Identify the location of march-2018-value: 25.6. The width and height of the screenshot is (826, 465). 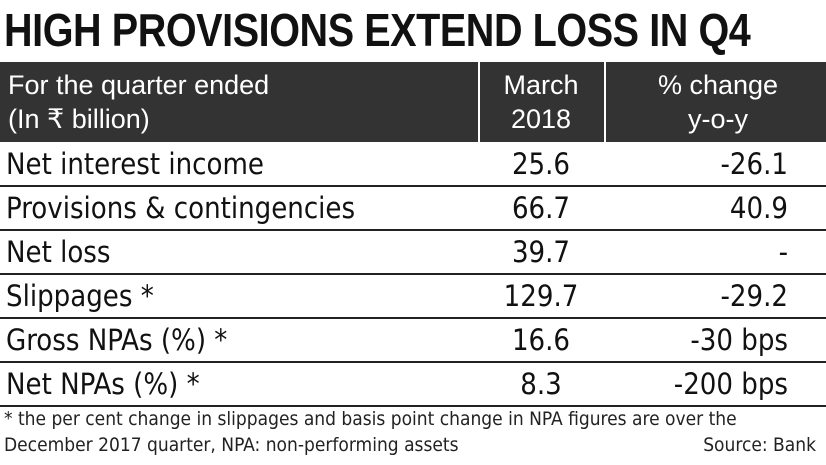
(541, 164).